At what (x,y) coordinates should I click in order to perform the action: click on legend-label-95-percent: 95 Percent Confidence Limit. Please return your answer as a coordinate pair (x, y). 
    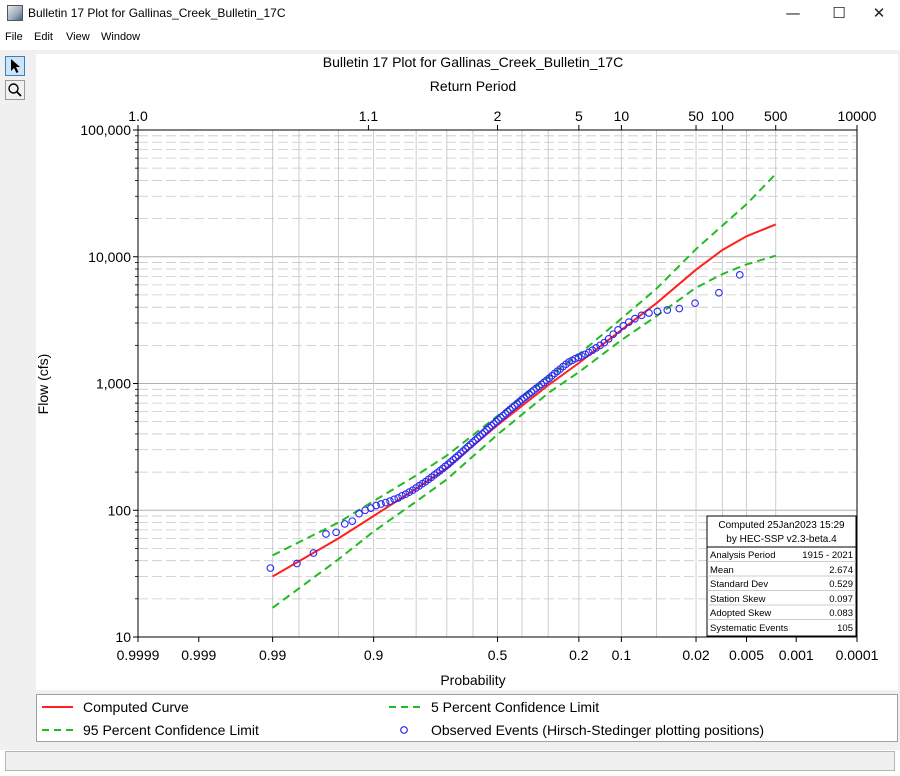
    Looking at the image, I should click on (171, 730).